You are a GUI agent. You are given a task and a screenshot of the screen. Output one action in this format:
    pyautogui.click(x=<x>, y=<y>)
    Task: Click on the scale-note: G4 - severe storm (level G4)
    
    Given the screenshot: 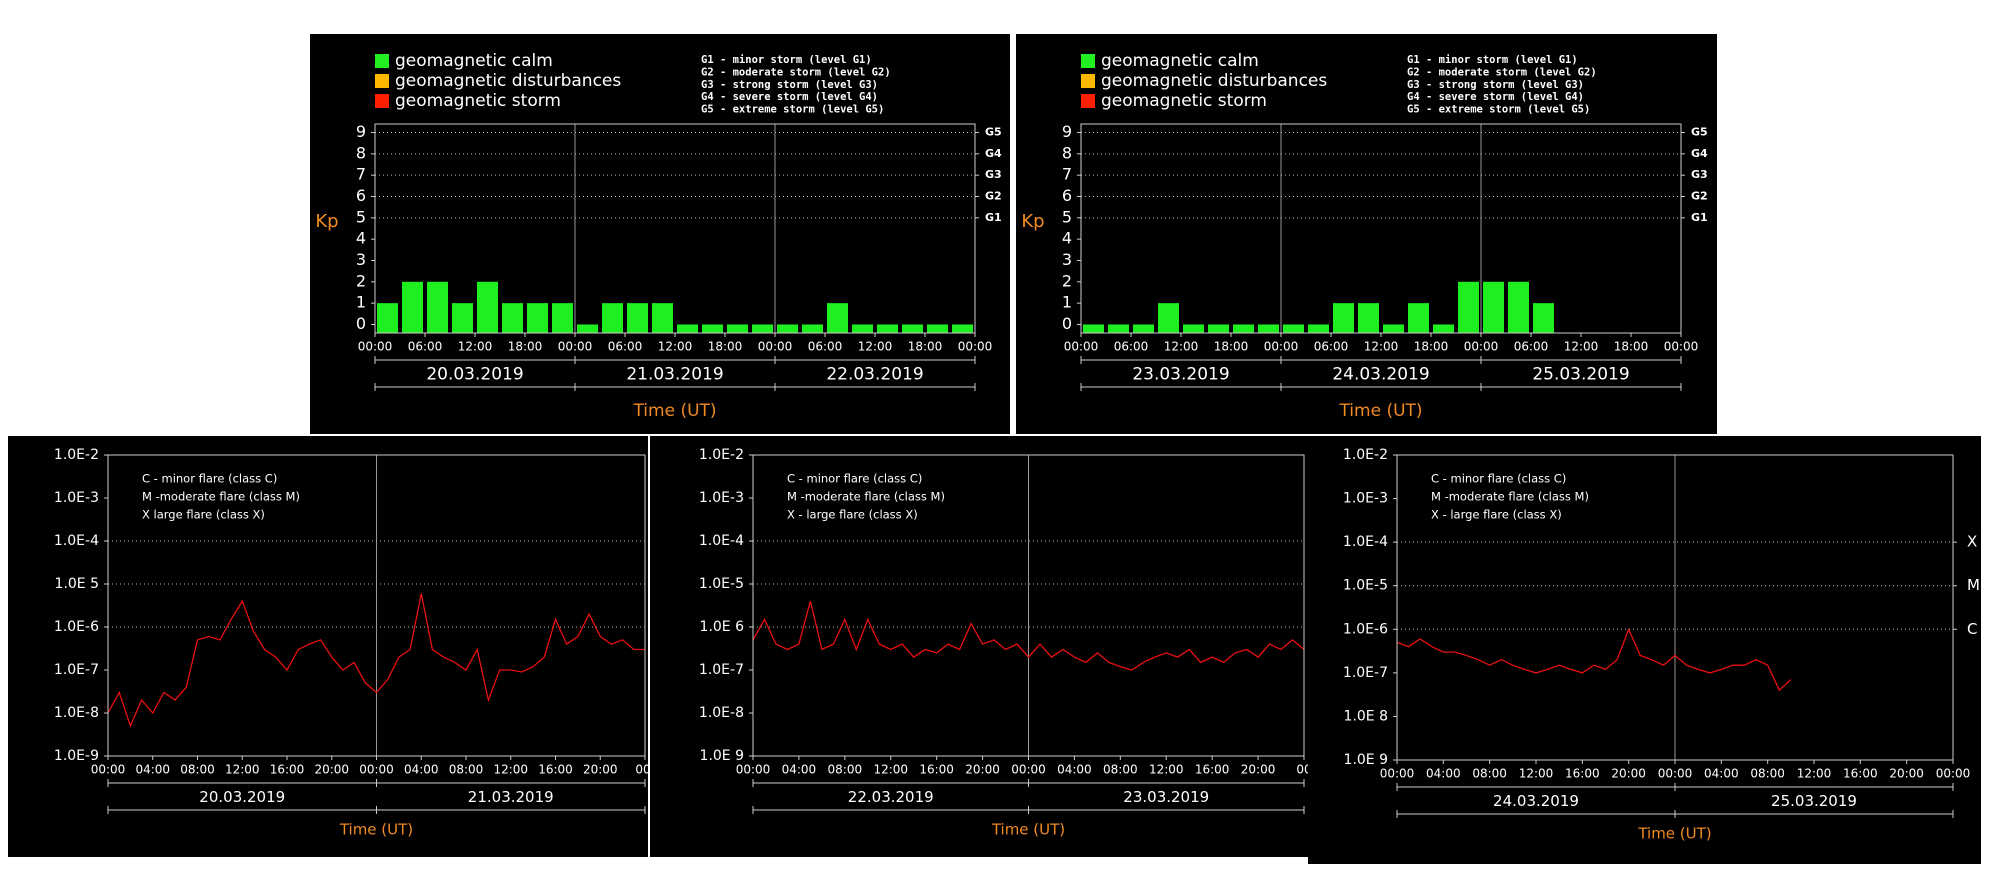 What is the action you would take?
    pyautogui.click(x=1495, y=97)
    